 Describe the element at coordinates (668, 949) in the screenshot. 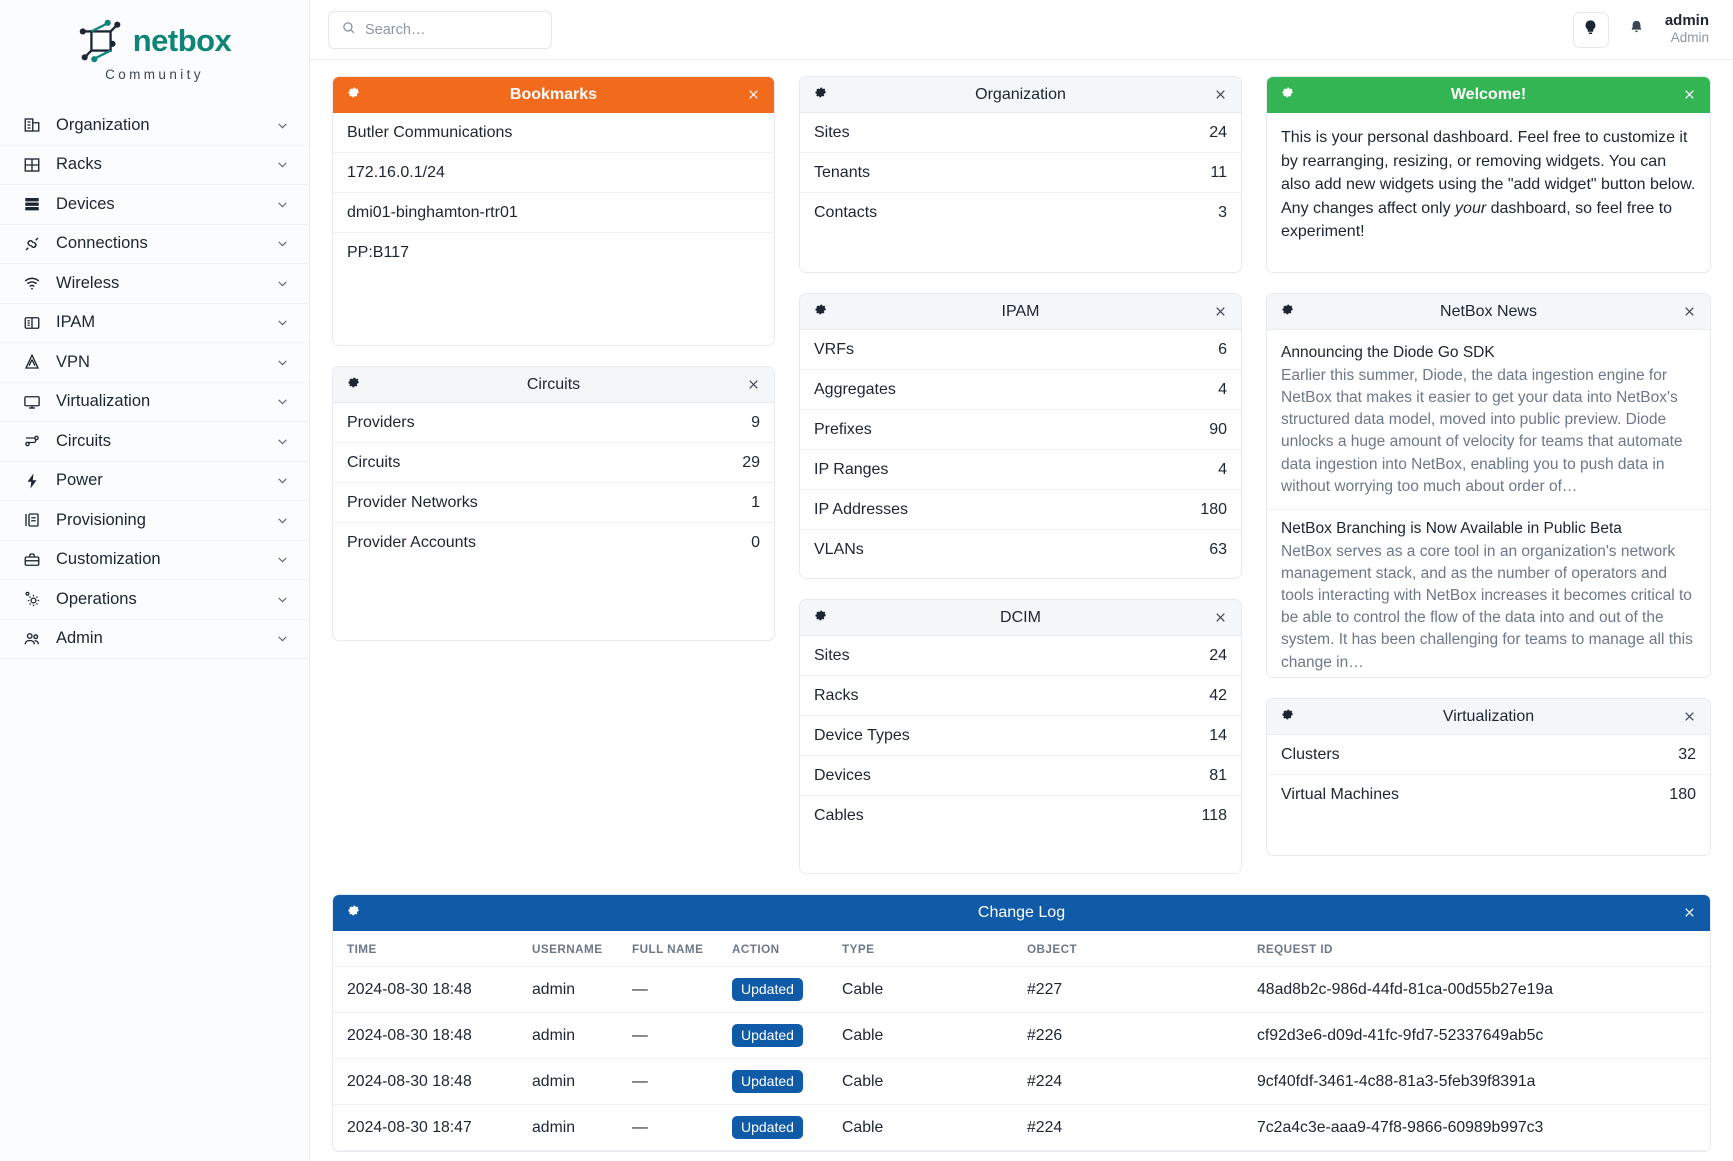

I see `column-header-fullname: FULL NAME` at that location.